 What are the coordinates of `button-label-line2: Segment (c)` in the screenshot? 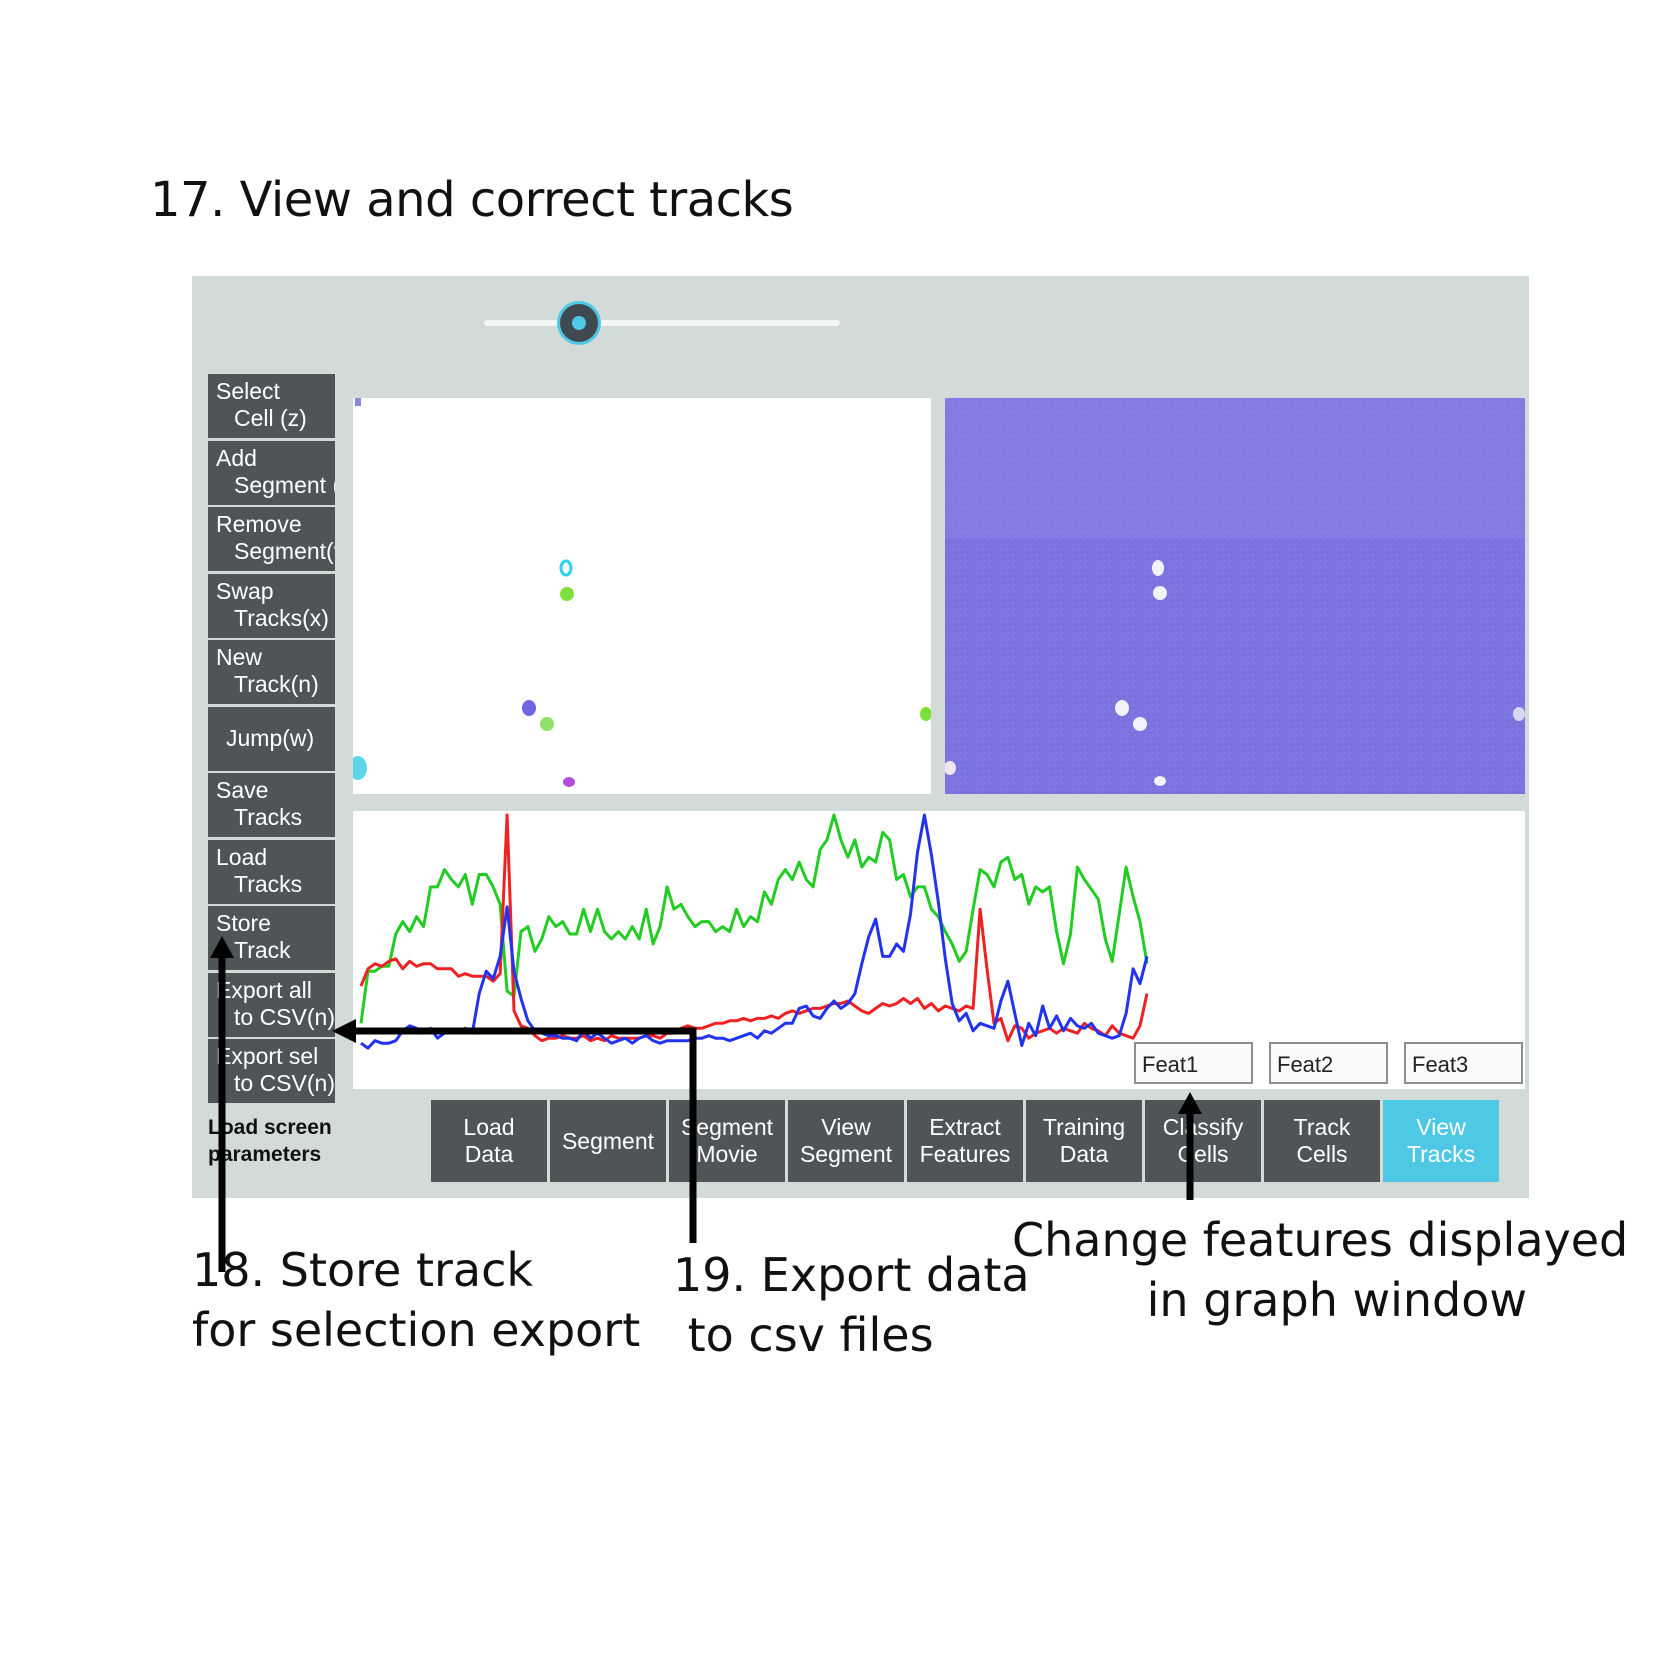 It's located at (284, 484).